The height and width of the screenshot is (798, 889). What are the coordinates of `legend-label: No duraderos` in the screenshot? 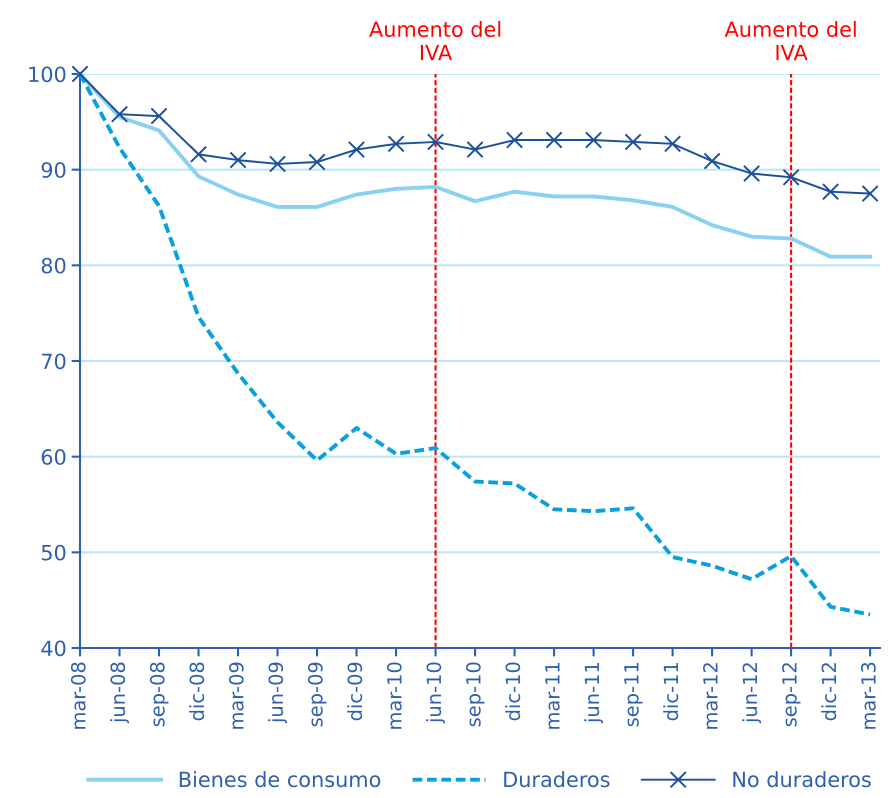 It's located at (802, 779).